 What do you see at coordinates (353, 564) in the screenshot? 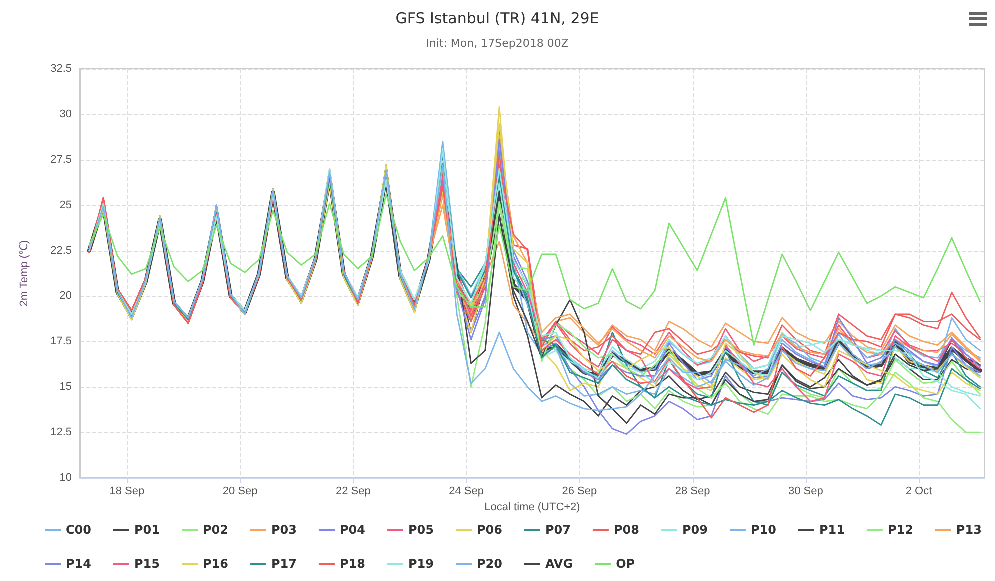
I see `legend-label: P18` at bounding box center [353, 564].